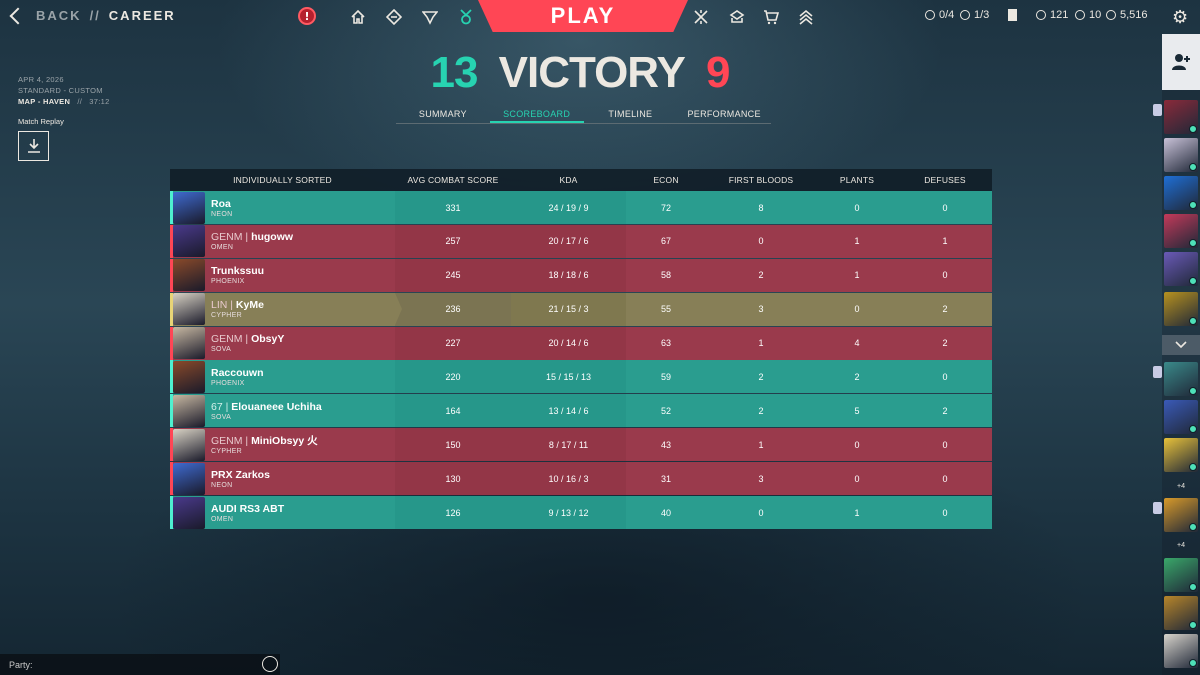 The width and height of the screenshot is (1200, 675). What do you see at coordinates (282, 207) in the screenshot?
I see `player-cell: Roa NEON` at bounding box center [282, 207].